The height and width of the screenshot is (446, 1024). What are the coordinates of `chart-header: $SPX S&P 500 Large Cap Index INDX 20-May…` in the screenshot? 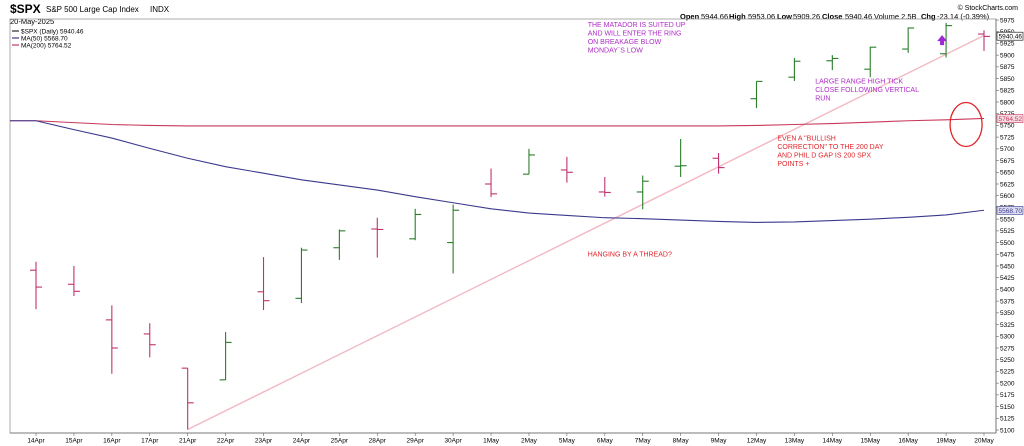 It's located at (514, 26).